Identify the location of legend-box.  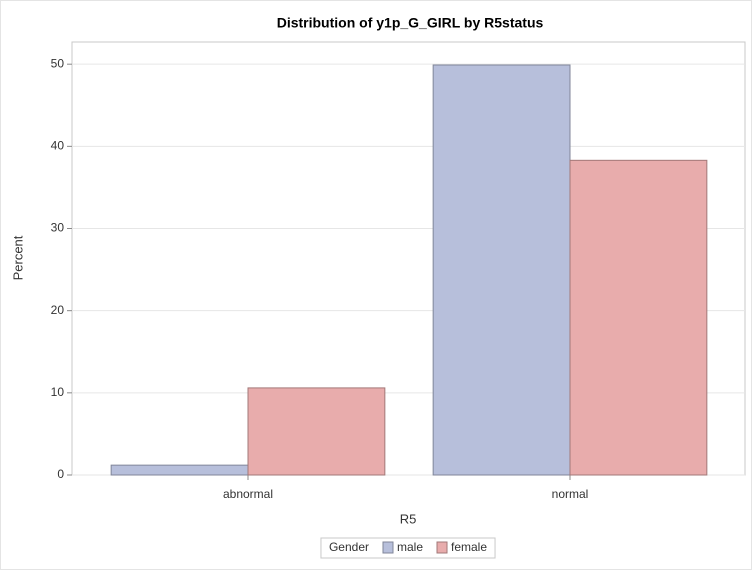
(408, 548).